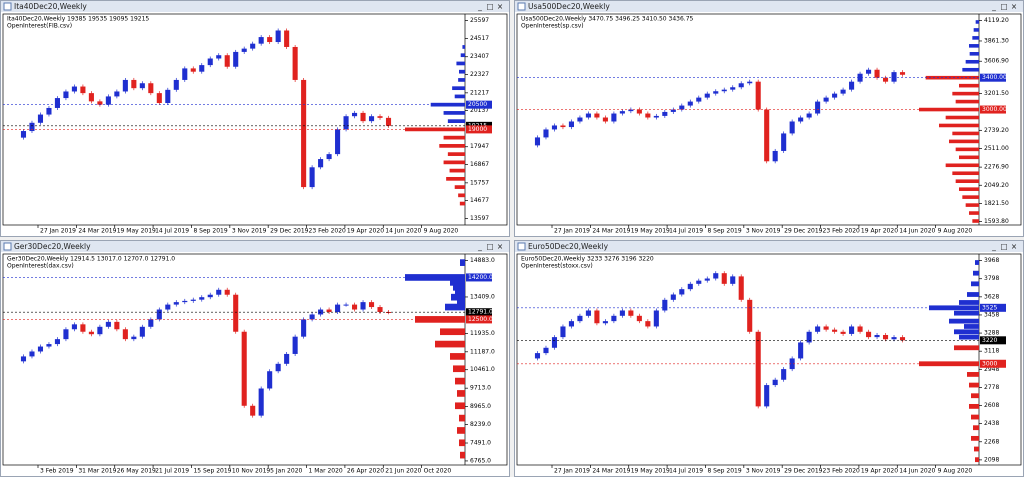  I want to click on y-tick-label: 2276.90, so click(996, 167).